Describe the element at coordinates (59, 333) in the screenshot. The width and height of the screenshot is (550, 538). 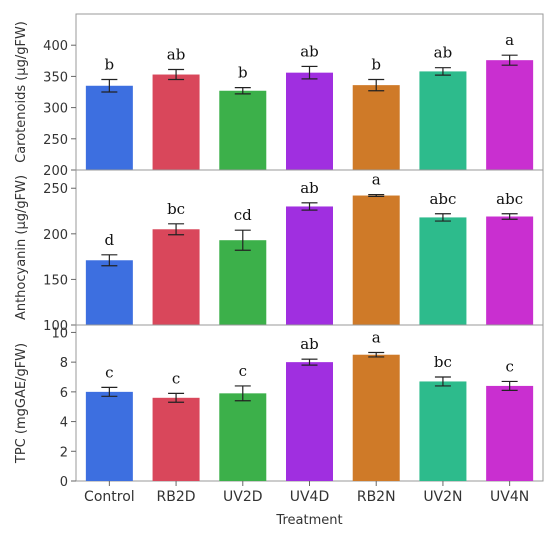
I see `y-tick-label: 10` at that location.